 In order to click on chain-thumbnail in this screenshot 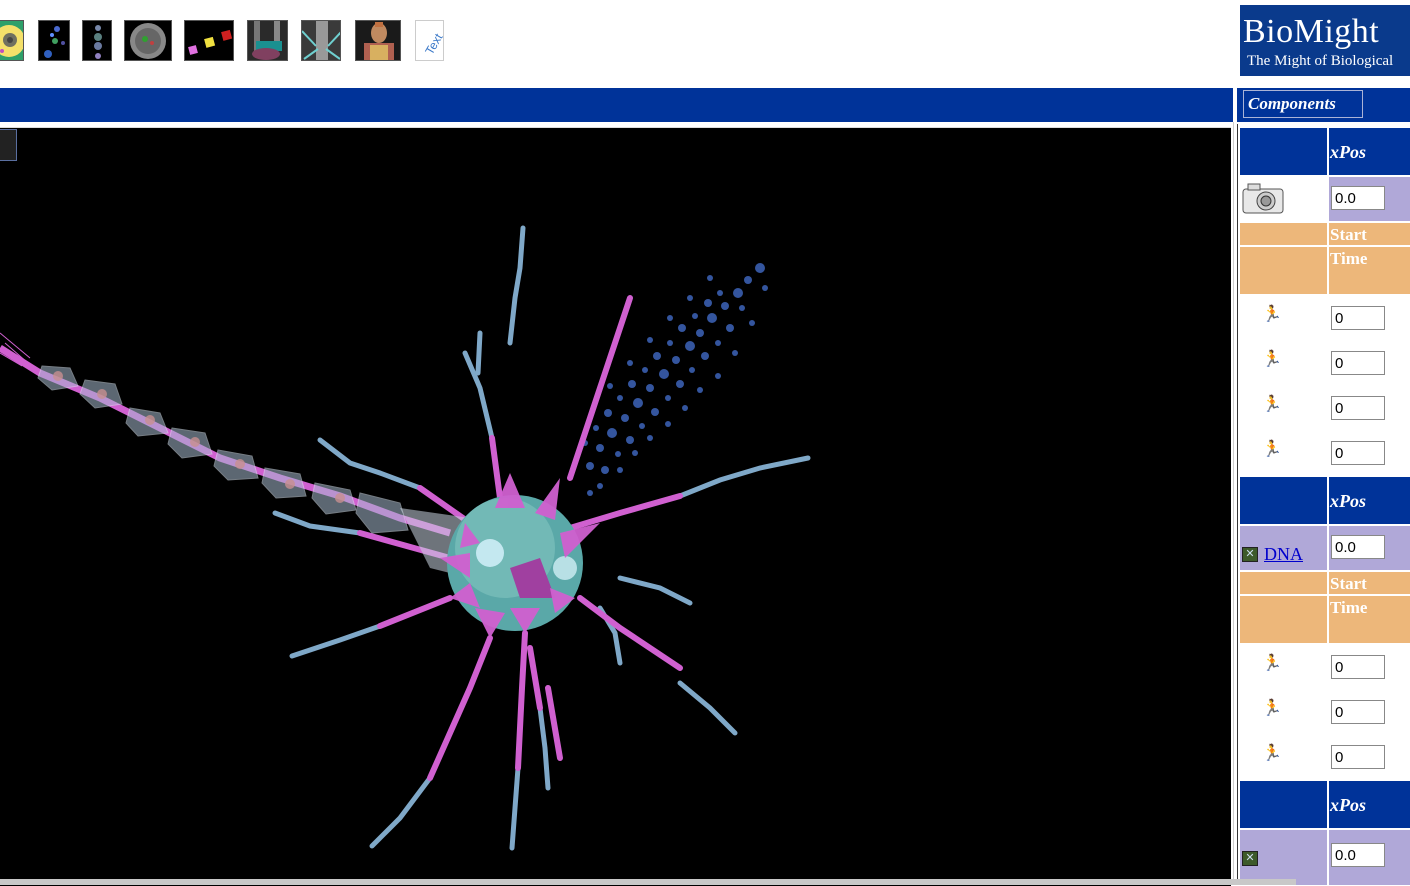, I will do `click(97, 40)`.